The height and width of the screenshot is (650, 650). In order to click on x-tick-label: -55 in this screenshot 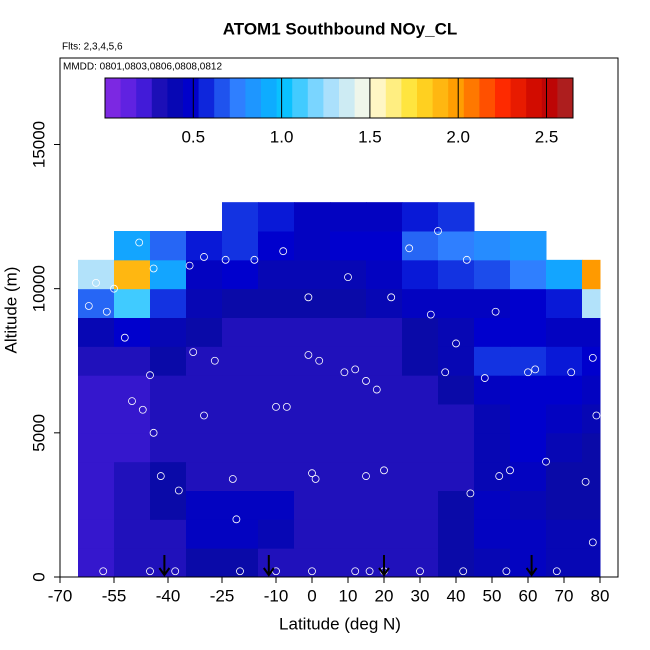, I will do `click(114, 595)`.